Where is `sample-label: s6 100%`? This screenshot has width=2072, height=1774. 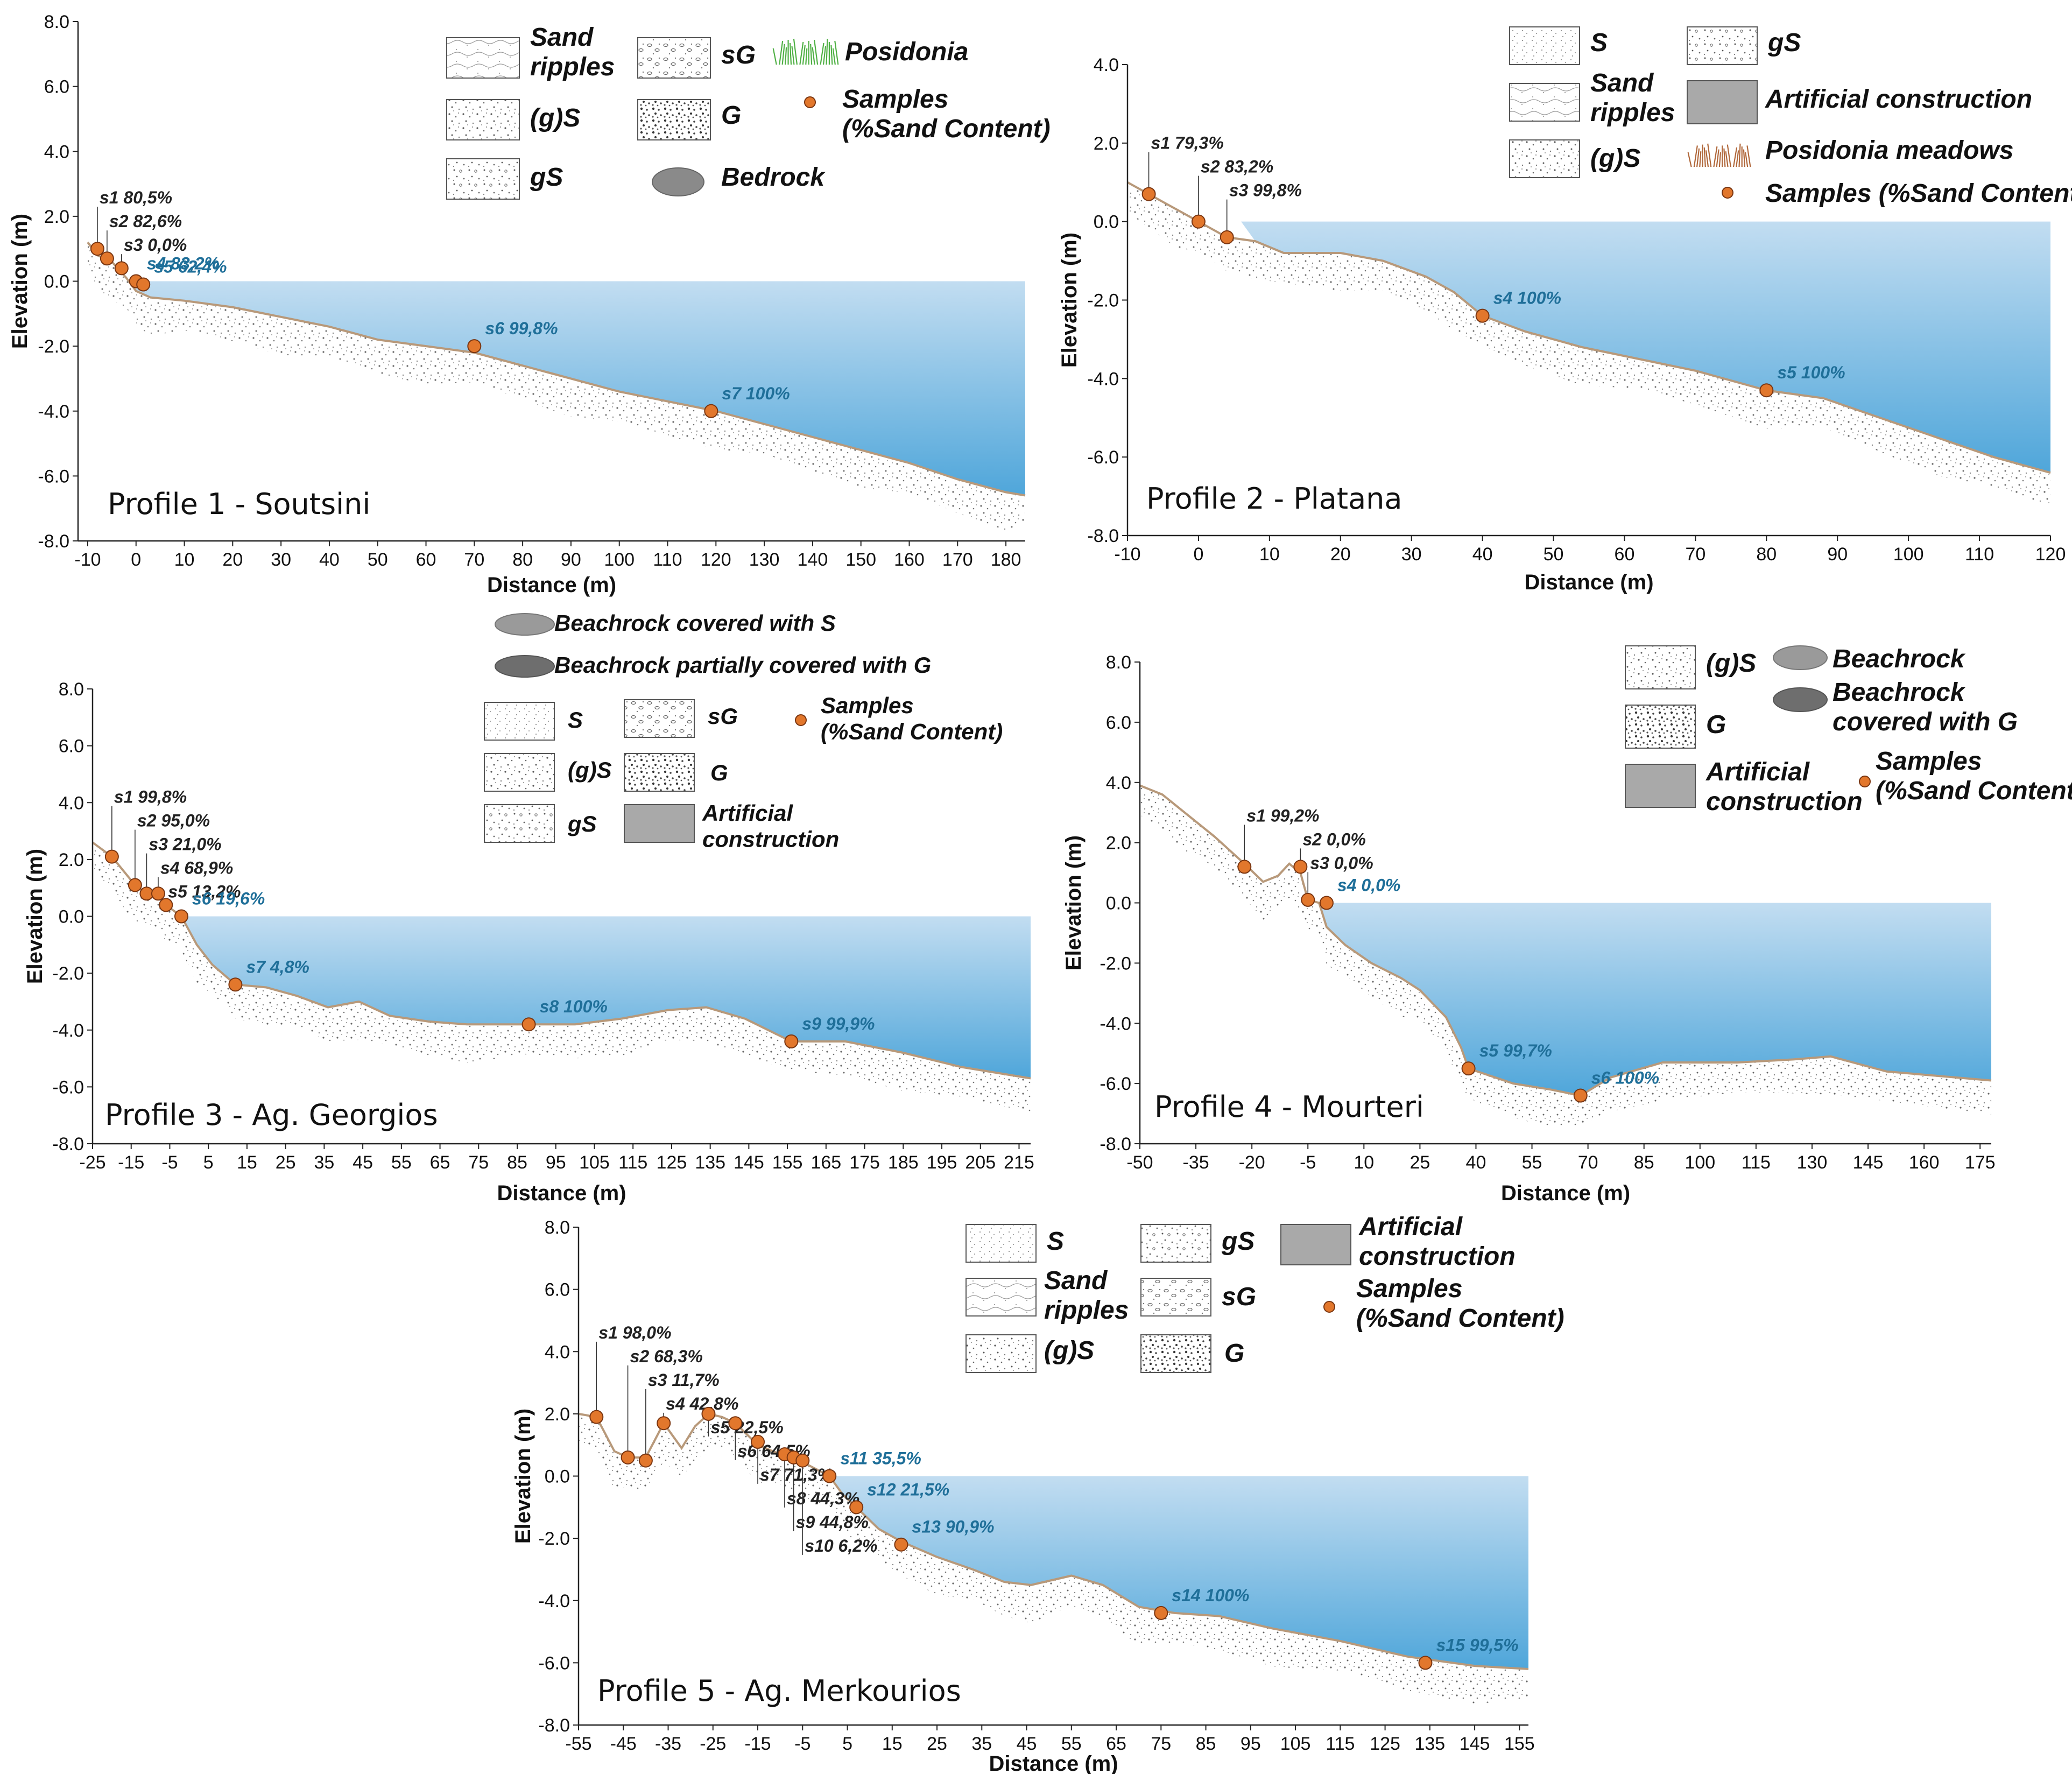 sample-label: s6 100% is located at coordinates (1625, 1078).